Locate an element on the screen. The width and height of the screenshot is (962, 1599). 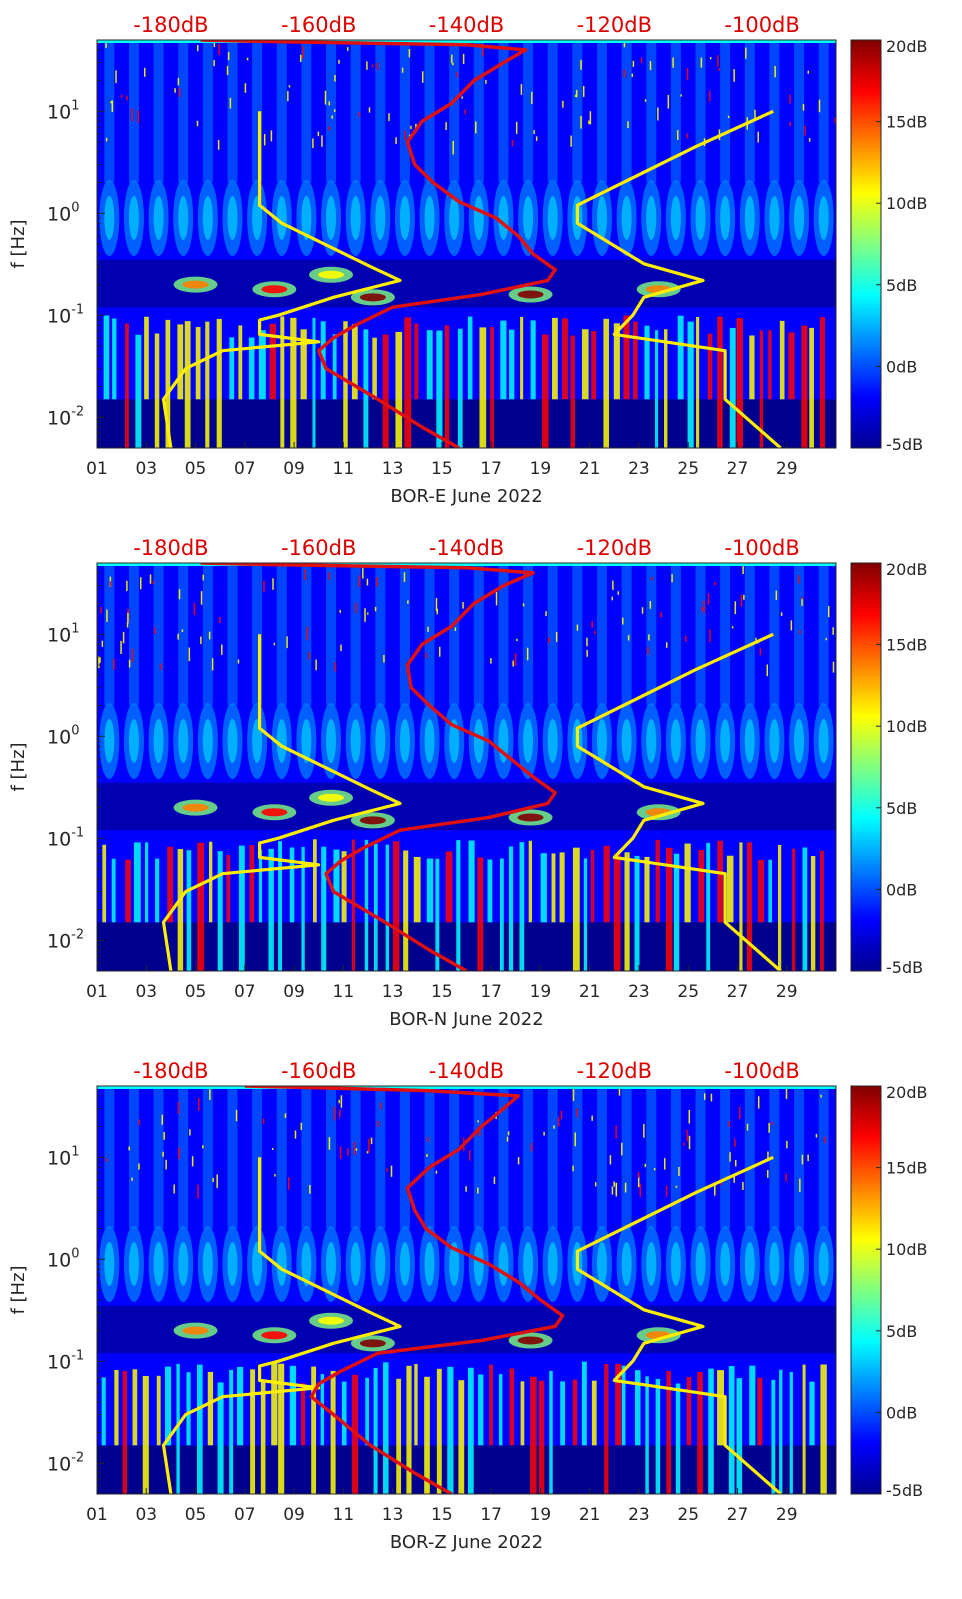
x-axis-label: BOR-N June 2022 is located at coordinates (466, 1019).